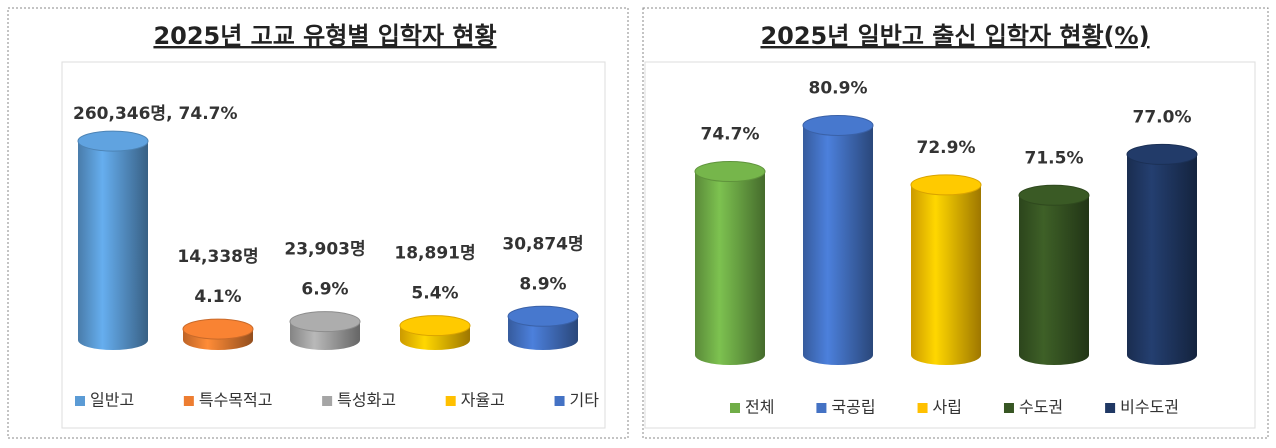 This screenshot has width=1276, height=448. What do you see at coordinates (947, 407) in the screenshot?
I see `legend-label: 사립` at bounding box center [947, 407].